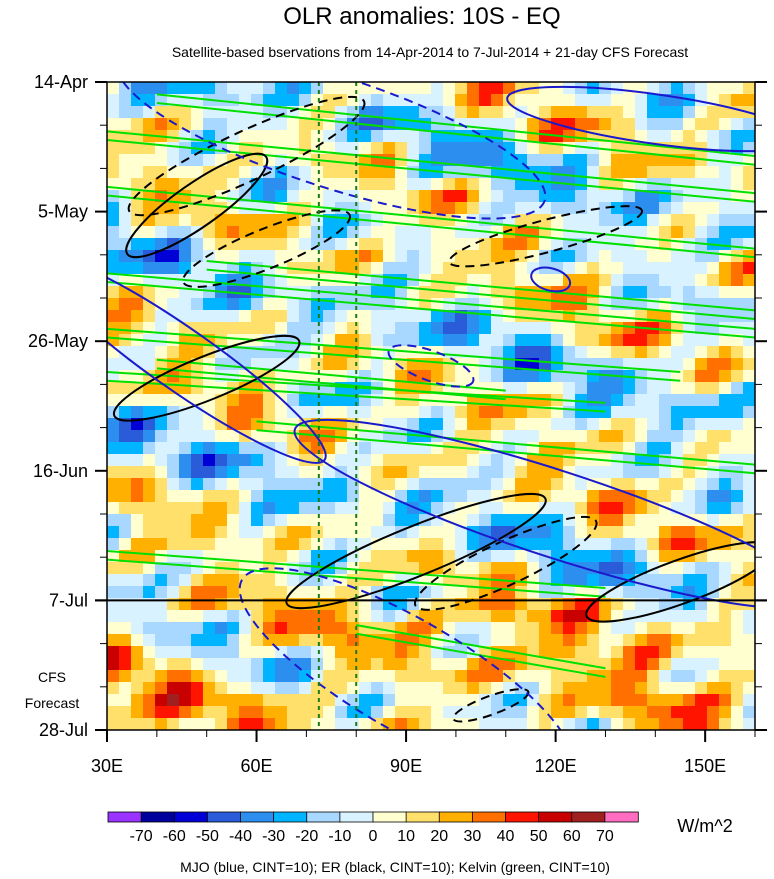 Image resolution: width=774 pixels, height=879 pixels. Describe the element at coordinates (273, 836) in the screenshot. I see `colorbar-label: -30` at that location.